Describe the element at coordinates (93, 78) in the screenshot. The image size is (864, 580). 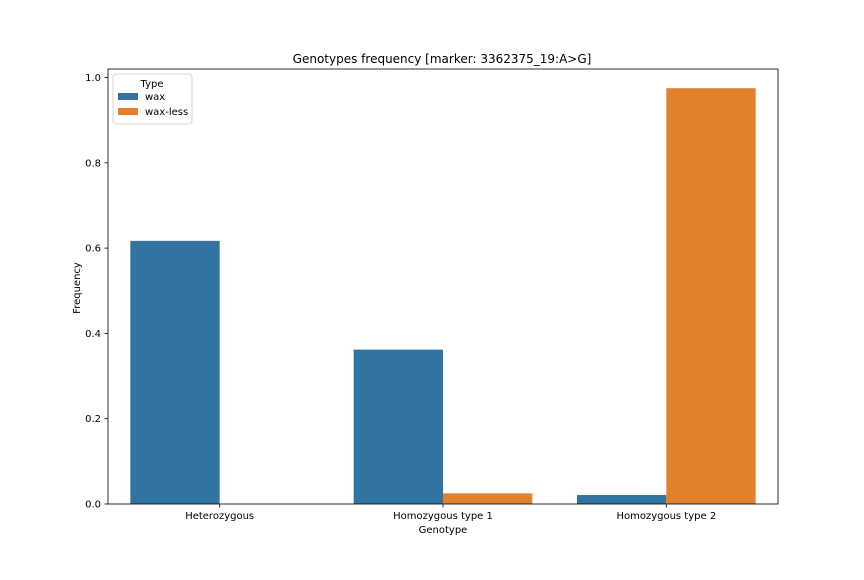
I see `y-tick-label: 1.0` at that location.